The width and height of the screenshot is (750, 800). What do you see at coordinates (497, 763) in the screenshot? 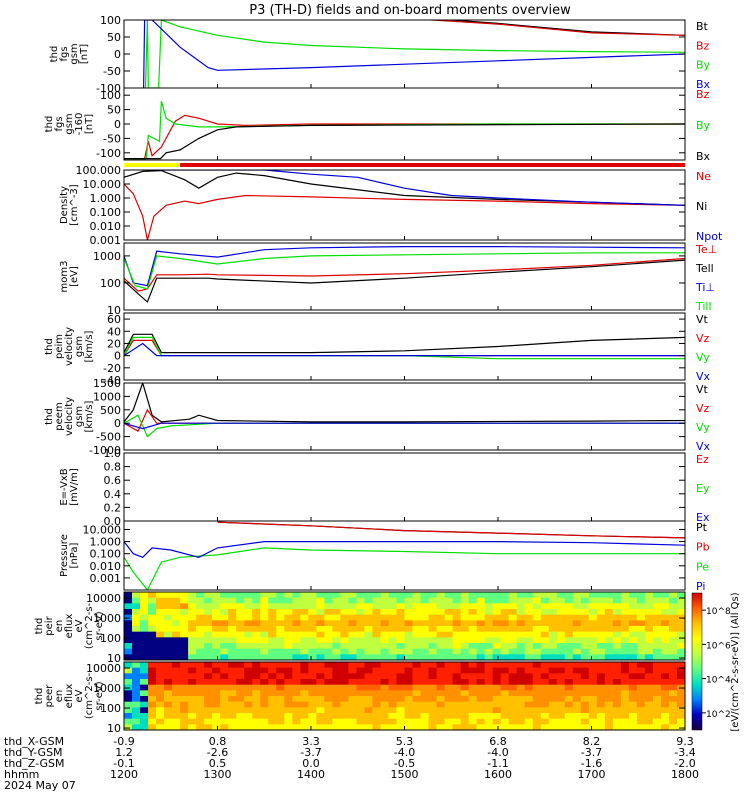
I see `ephemeris-value: -1.1` at bounding box center [497, 763].